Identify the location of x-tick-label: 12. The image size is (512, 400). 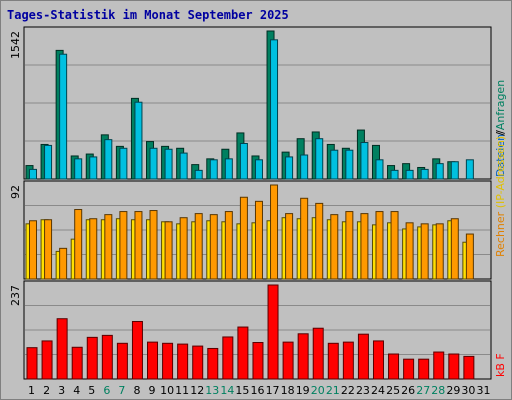
(197, 390).